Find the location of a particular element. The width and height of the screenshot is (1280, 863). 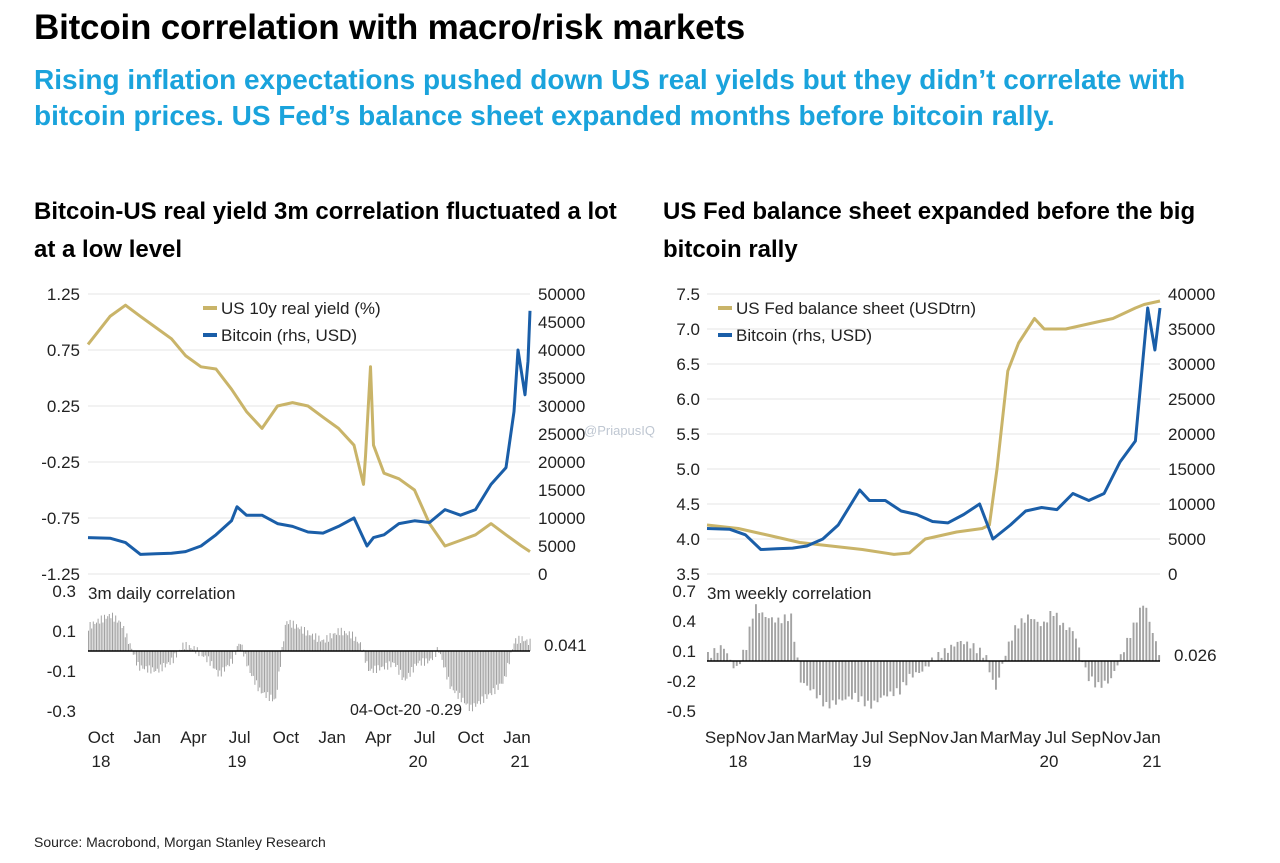

y-right-tick-label: 35000 is located at coordinates (1191, 329).